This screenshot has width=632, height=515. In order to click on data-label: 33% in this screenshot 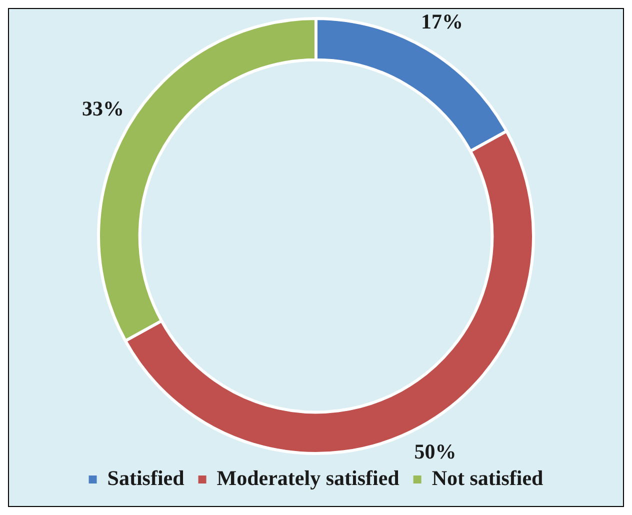, I will do `click(103, 108)`.